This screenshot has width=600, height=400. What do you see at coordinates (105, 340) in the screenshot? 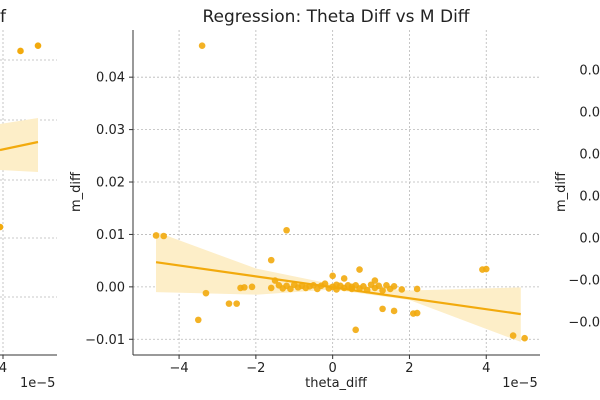
I see `y-tick-label: −0.01` at bounding box center [105, 340].